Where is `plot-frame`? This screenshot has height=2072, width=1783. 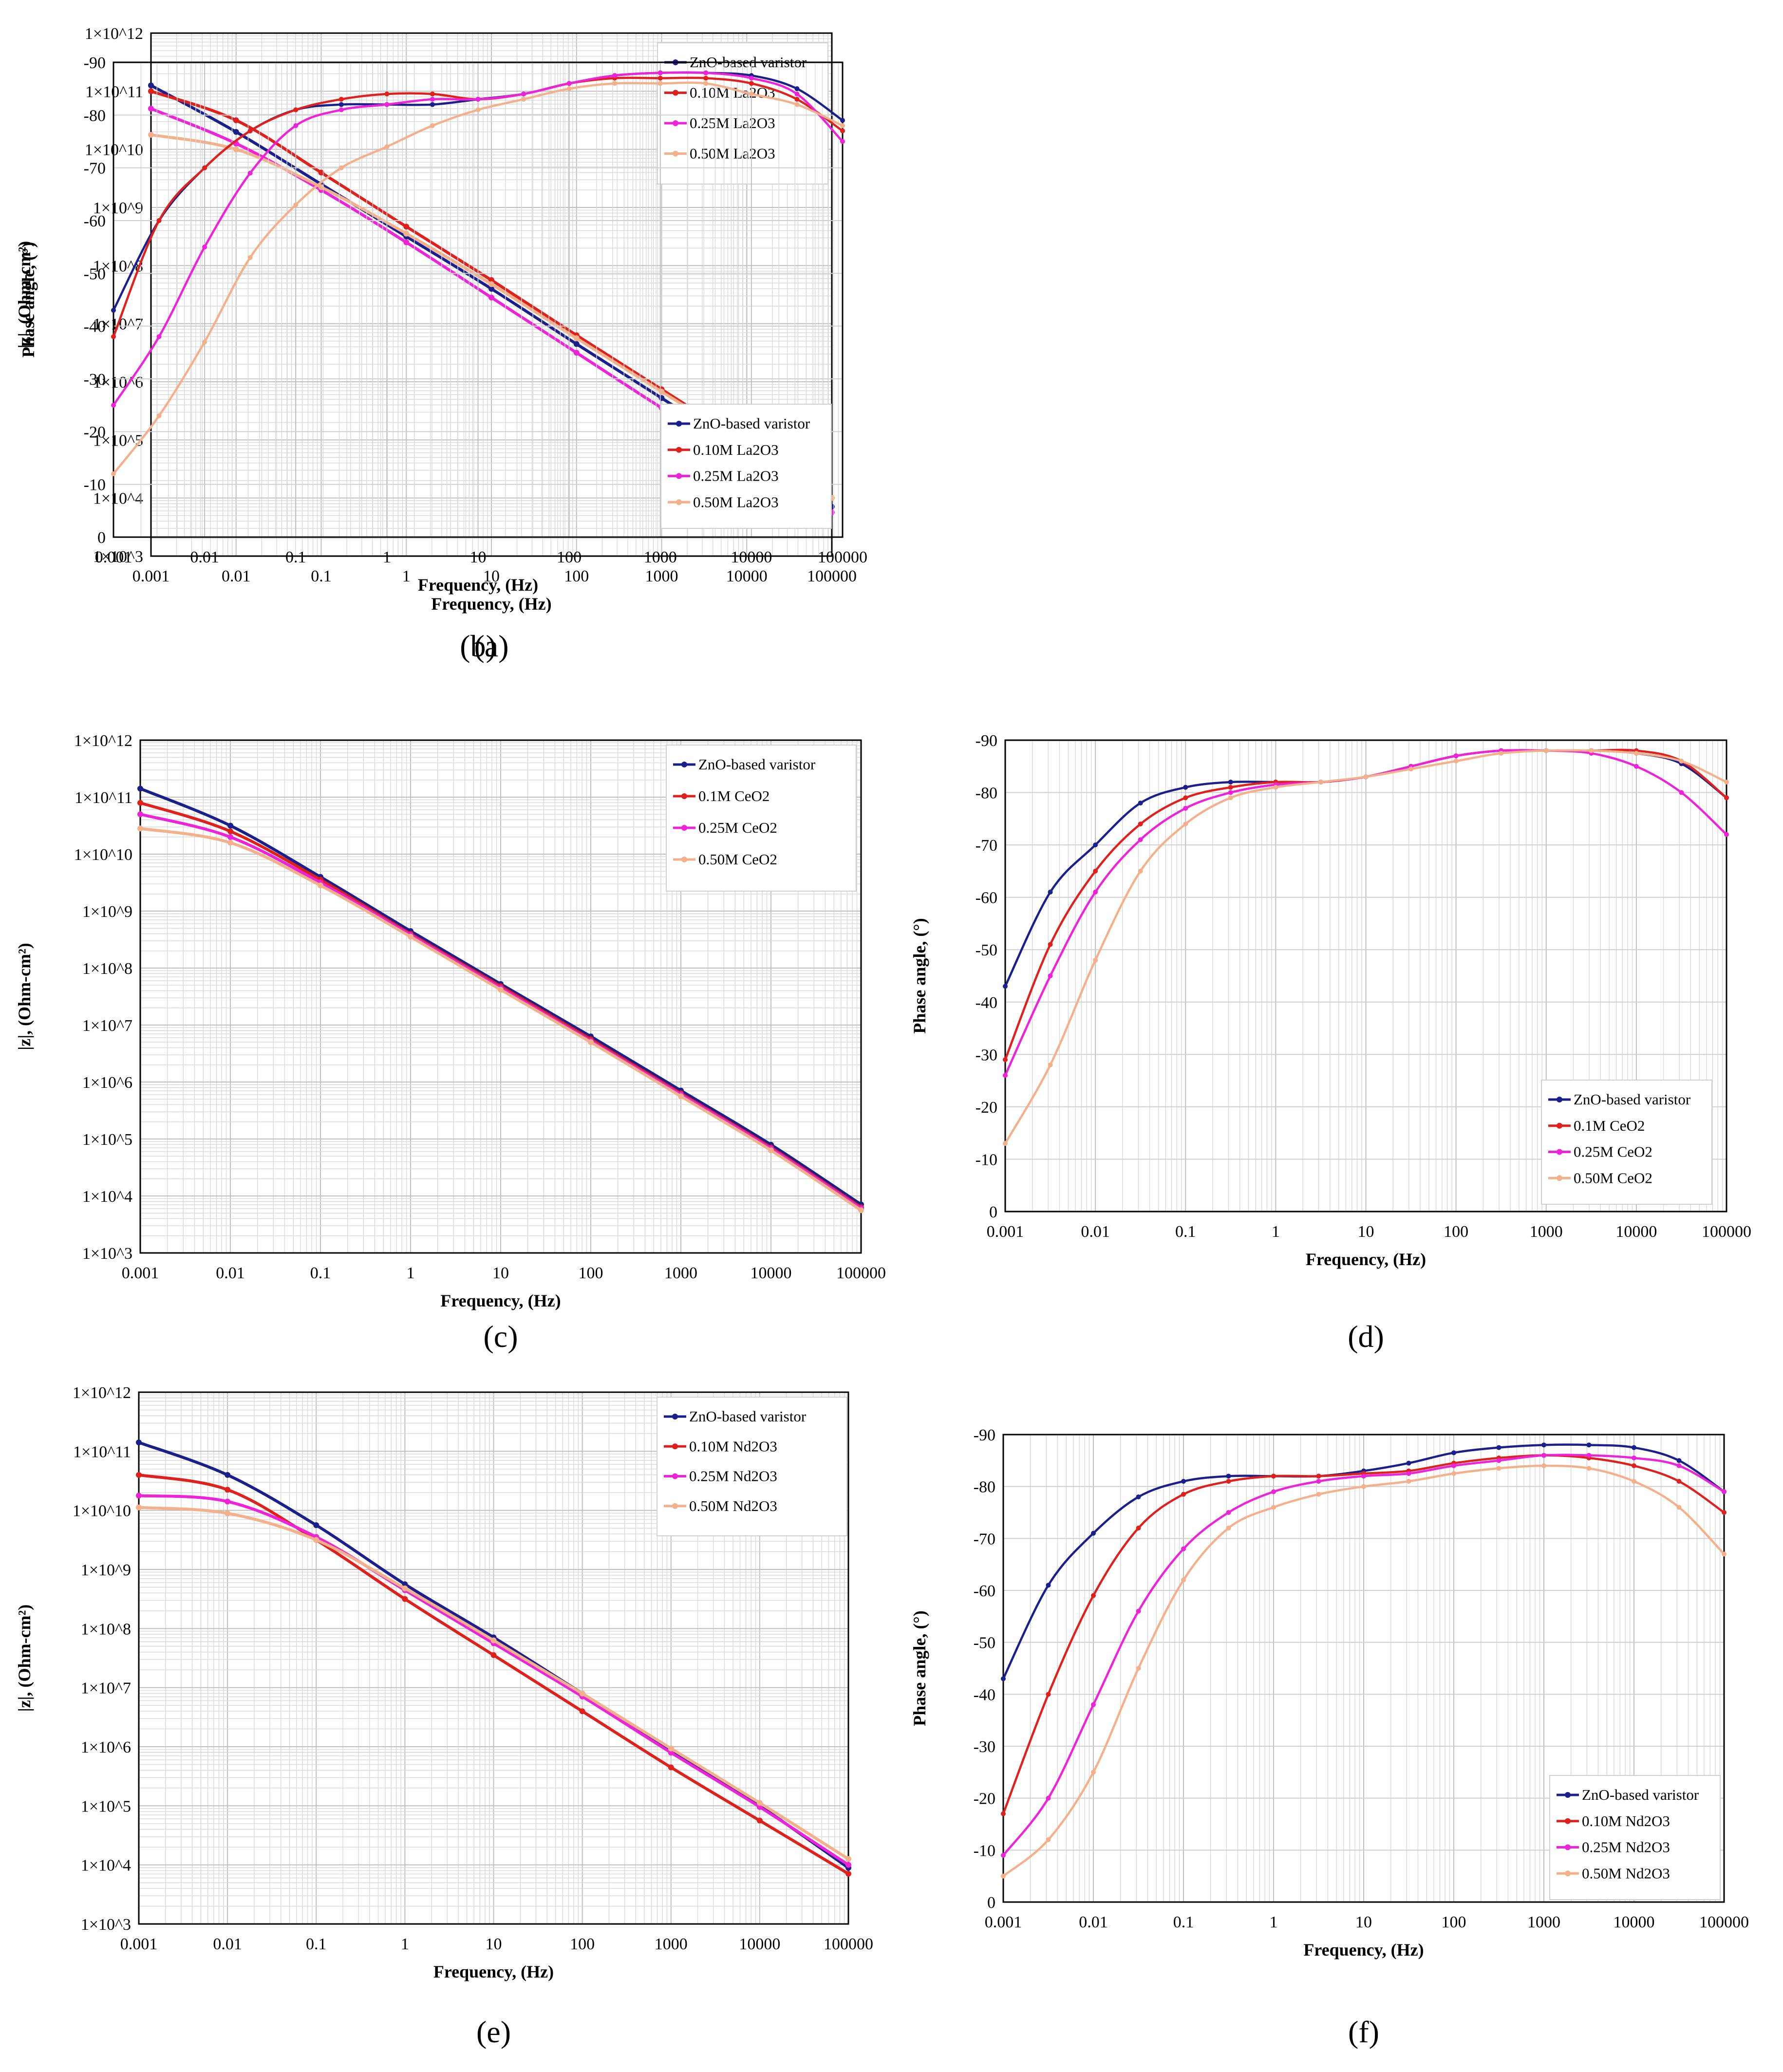 plot-frame is located at coordinates (478, 299).